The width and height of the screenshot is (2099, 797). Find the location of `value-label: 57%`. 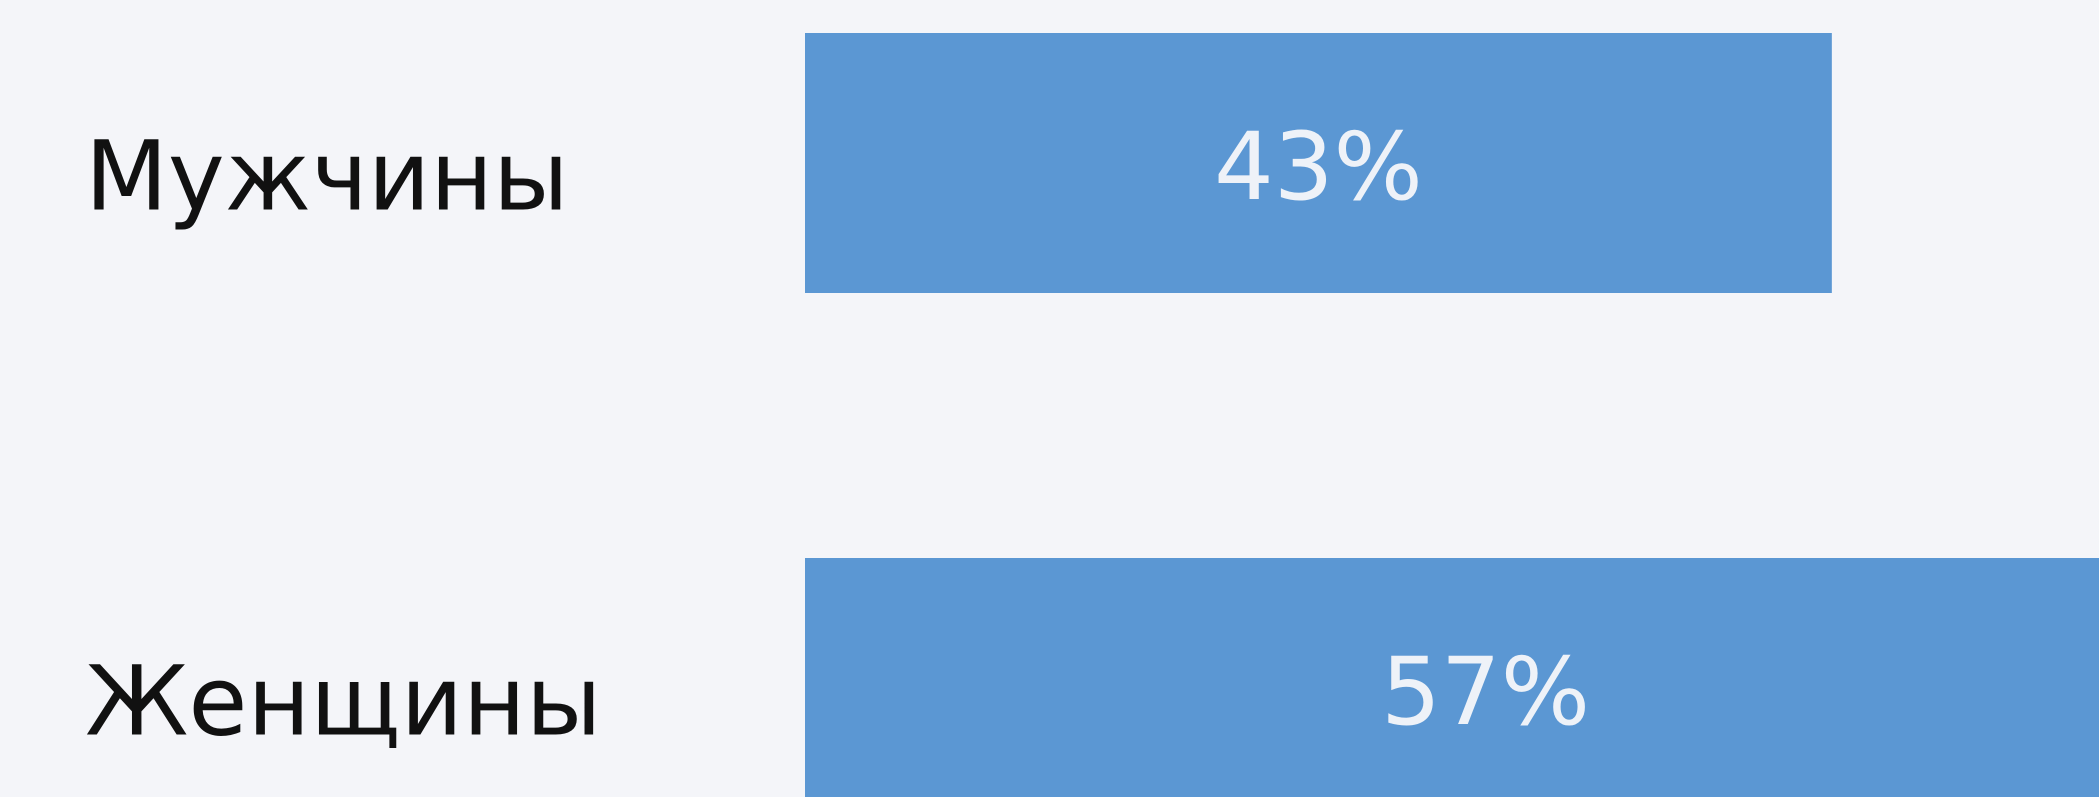

value-label: 57% is located at coordinates (1485, 692).